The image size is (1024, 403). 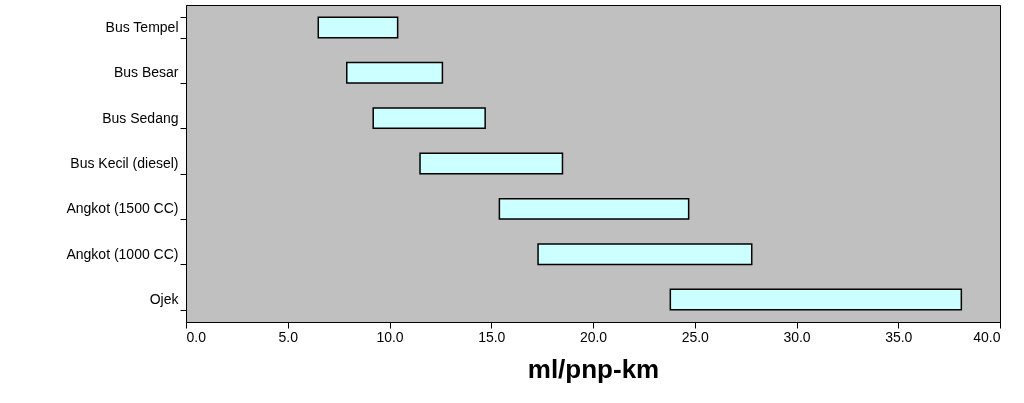 What do you see at coordinates (146, 72) in the screenshot?
I see `y-tick-label: Bus Besar` at bounding box center [146, 72].